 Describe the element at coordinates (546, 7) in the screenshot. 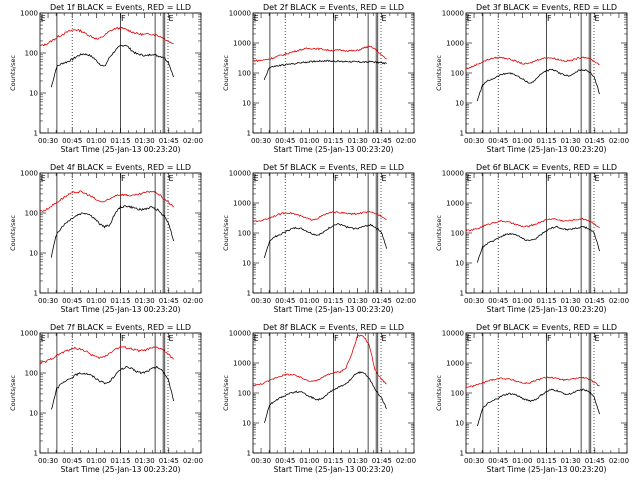

I see `panel-title: Det 3f BLACK = Events, RED = LLD` at that location.